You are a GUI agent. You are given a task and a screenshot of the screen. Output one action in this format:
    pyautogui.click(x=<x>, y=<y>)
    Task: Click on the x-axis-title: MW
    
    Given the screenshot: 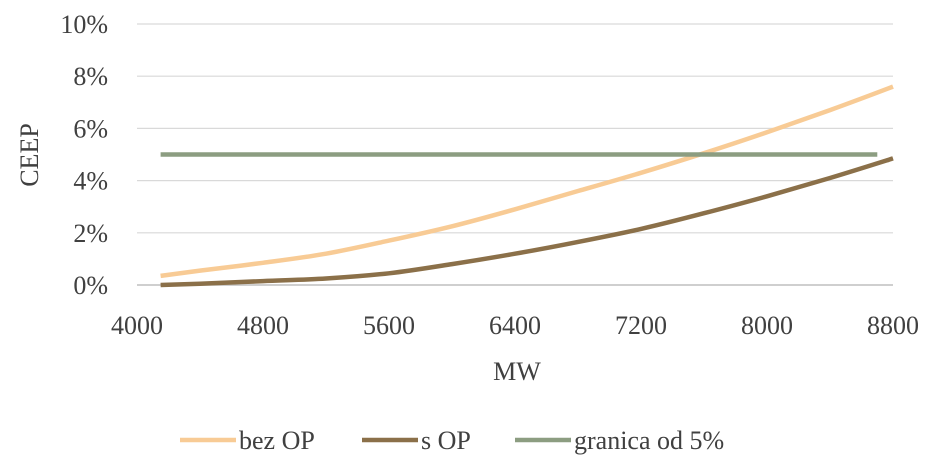 What is the action you would take?
    pyautogui.click(x=517, y=371)
    